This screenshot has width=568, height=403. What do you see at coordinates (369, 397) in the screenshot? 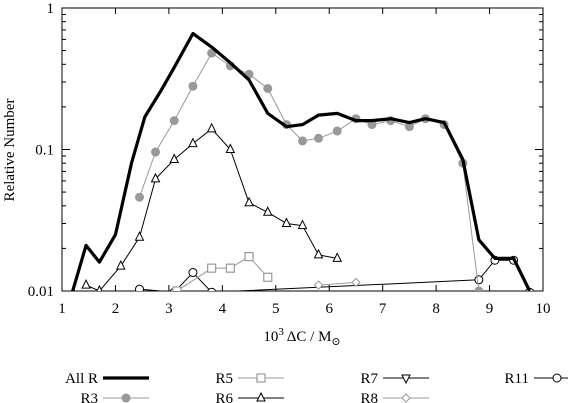
I see `legend-label-r8: R8` at bounding box center [369, 397].